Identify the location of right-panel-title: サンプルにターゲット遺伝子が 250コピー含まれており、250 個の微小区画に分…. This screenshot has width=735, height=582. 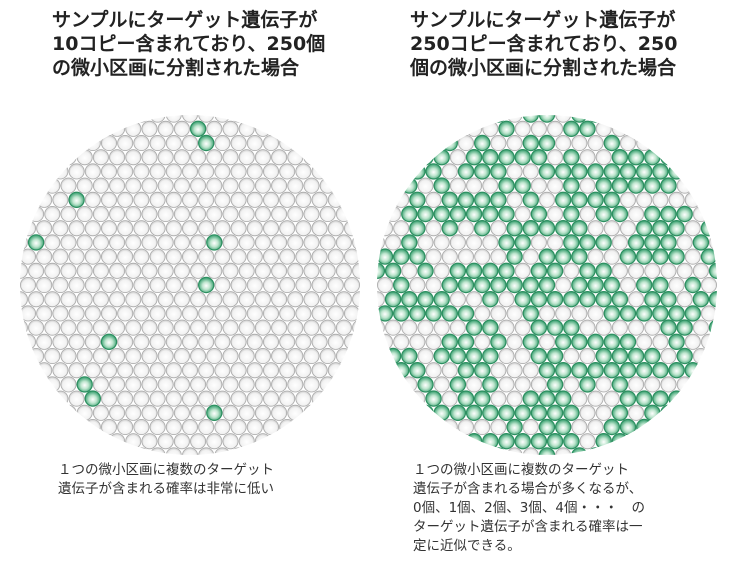
(544, 44).